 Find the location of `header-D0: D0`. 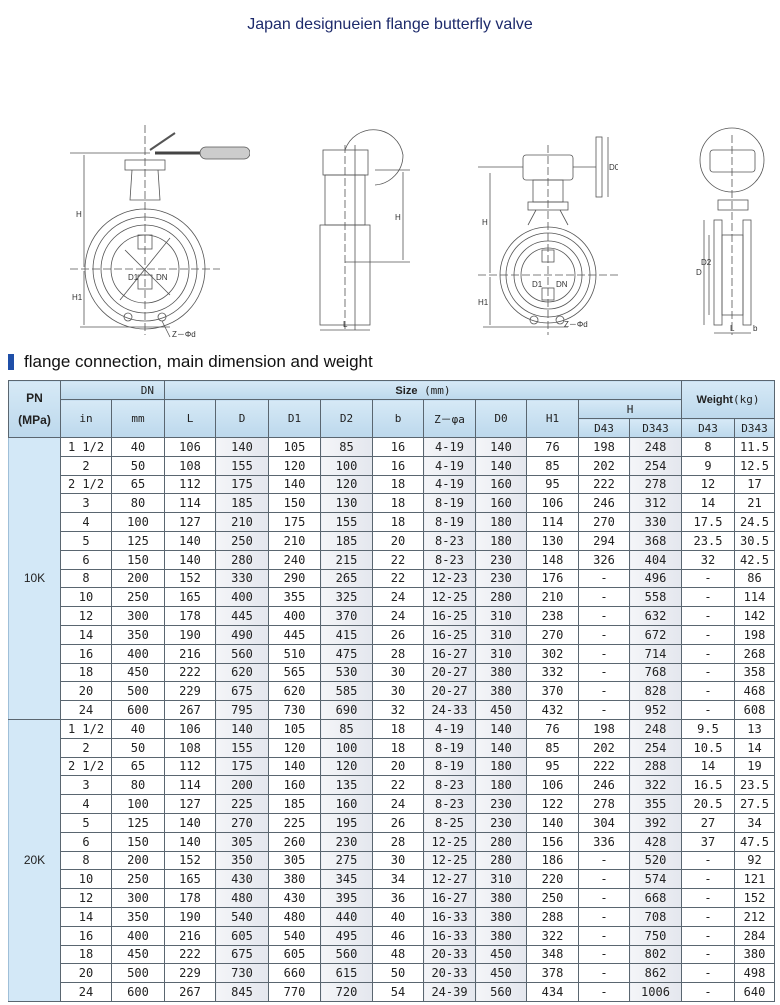

header-D0: D0 is located at coordinates (501, 418).